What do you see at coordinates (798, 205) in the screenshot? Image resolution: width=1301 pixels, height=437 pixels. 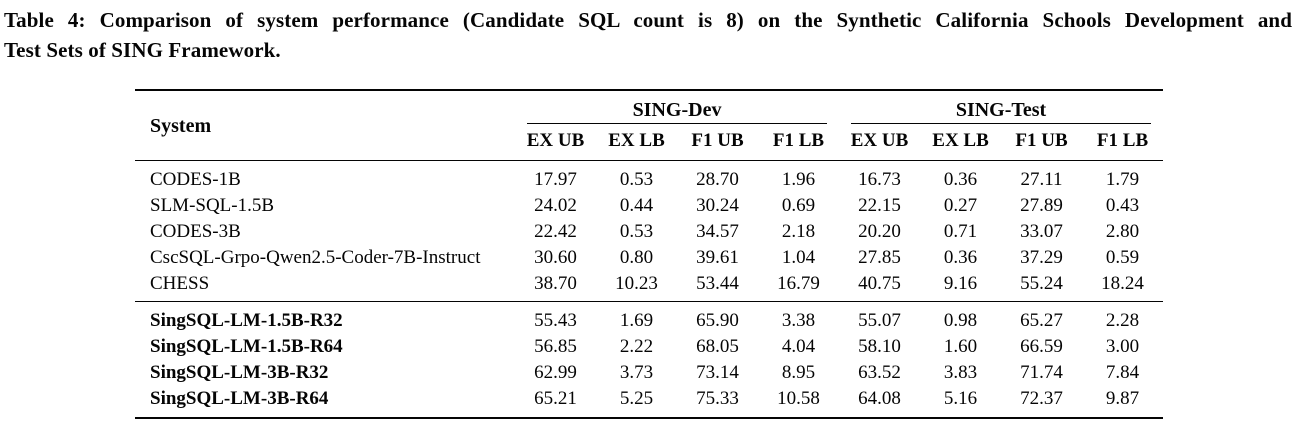 I see `cell-value: 0.69` at bounding box center [798, 205].